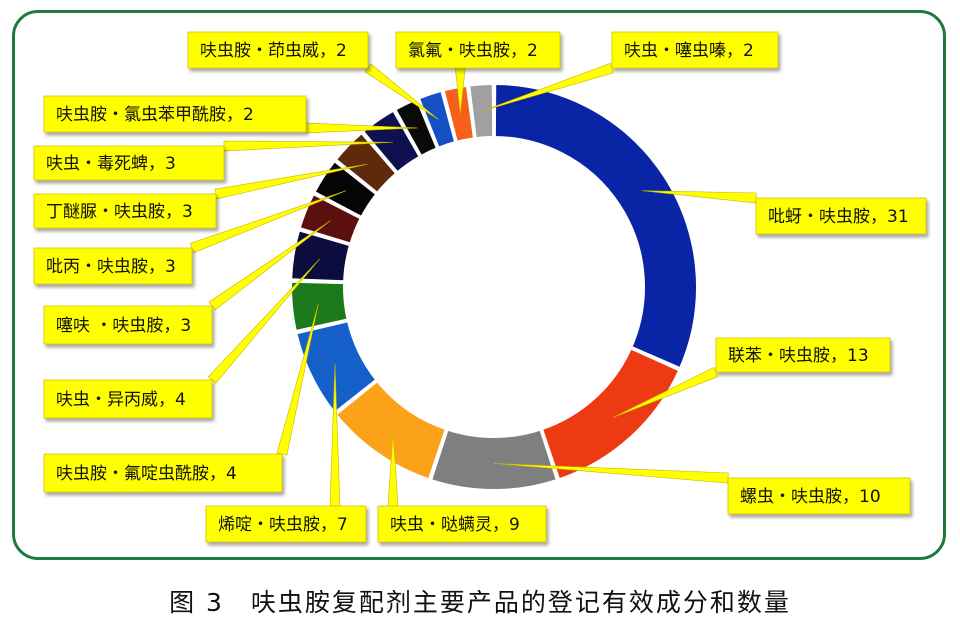  I want to click on data-label: 呋虫・异丙威，4, so click(121, 400).